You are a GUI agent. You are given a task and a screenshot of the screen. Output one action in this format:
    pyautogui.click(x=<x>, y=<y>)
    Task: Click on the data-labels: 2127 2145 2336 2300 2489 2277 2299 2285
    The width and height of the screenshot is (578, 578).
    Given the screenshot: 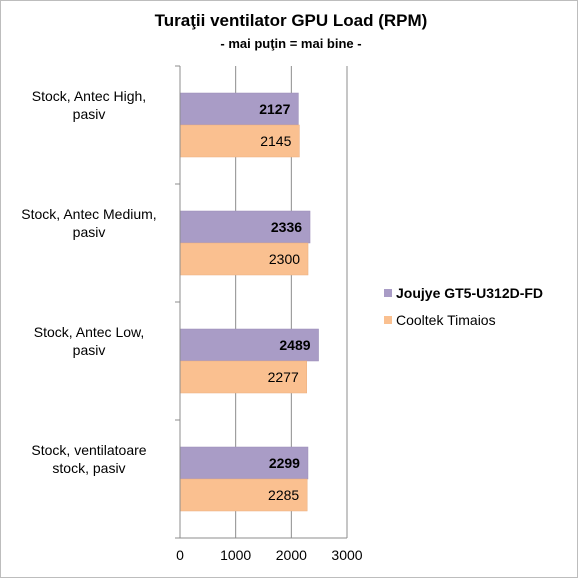 What is the action you would take?
    pyautogui.click(x=285, y=302)
    